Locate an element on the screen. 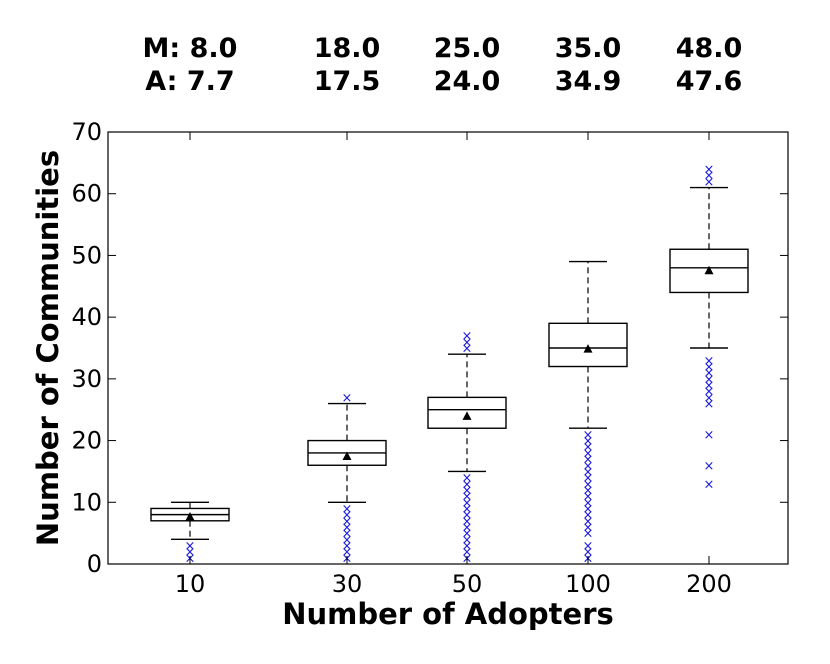 The image size is (830, 664). y-tick-label: 60 is located at coordinates (86, 194).